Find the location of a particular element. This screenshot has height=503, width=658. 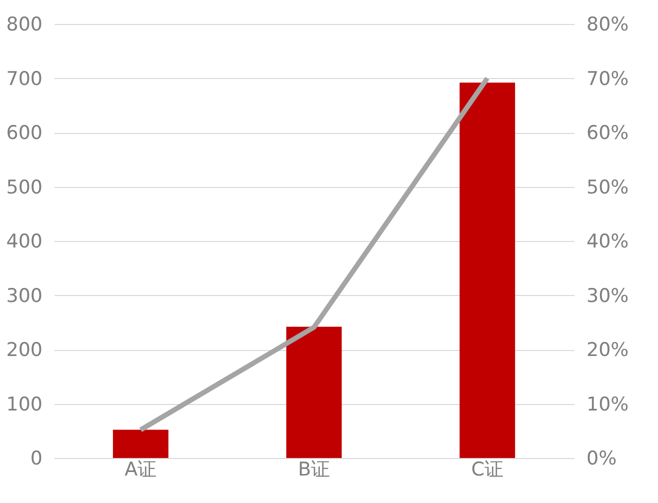

y2-tick-label: 60% is located at coordinates (607, 133).